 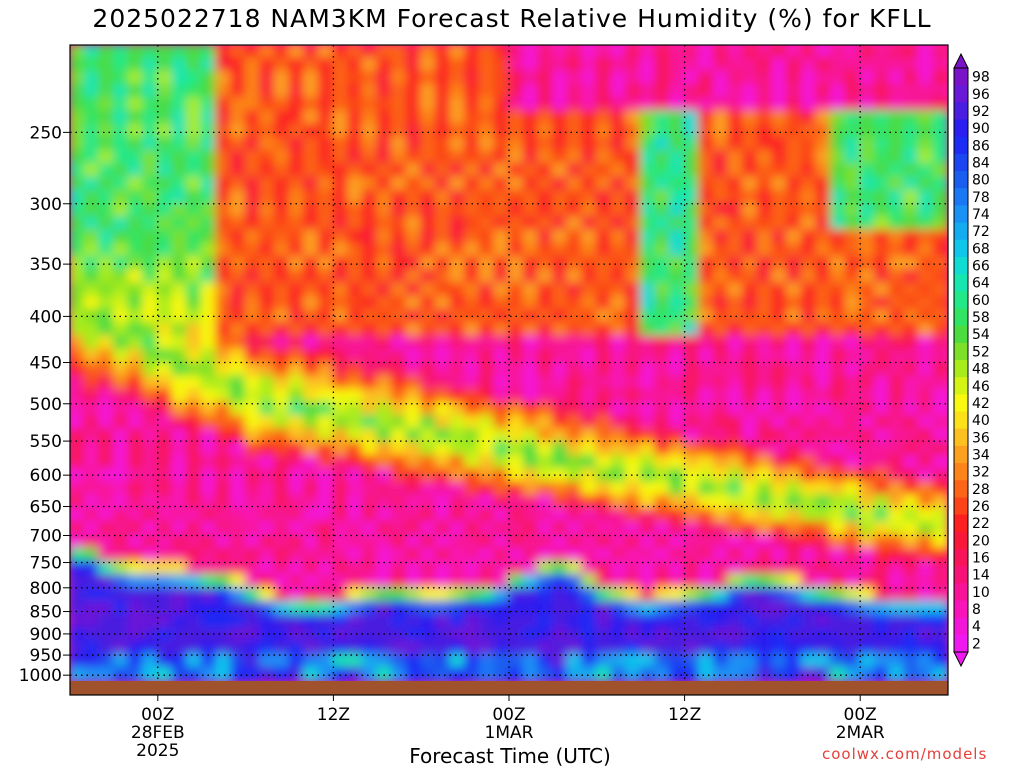 I want to click on colorbar-label: 60, so click(x=981, y=301).